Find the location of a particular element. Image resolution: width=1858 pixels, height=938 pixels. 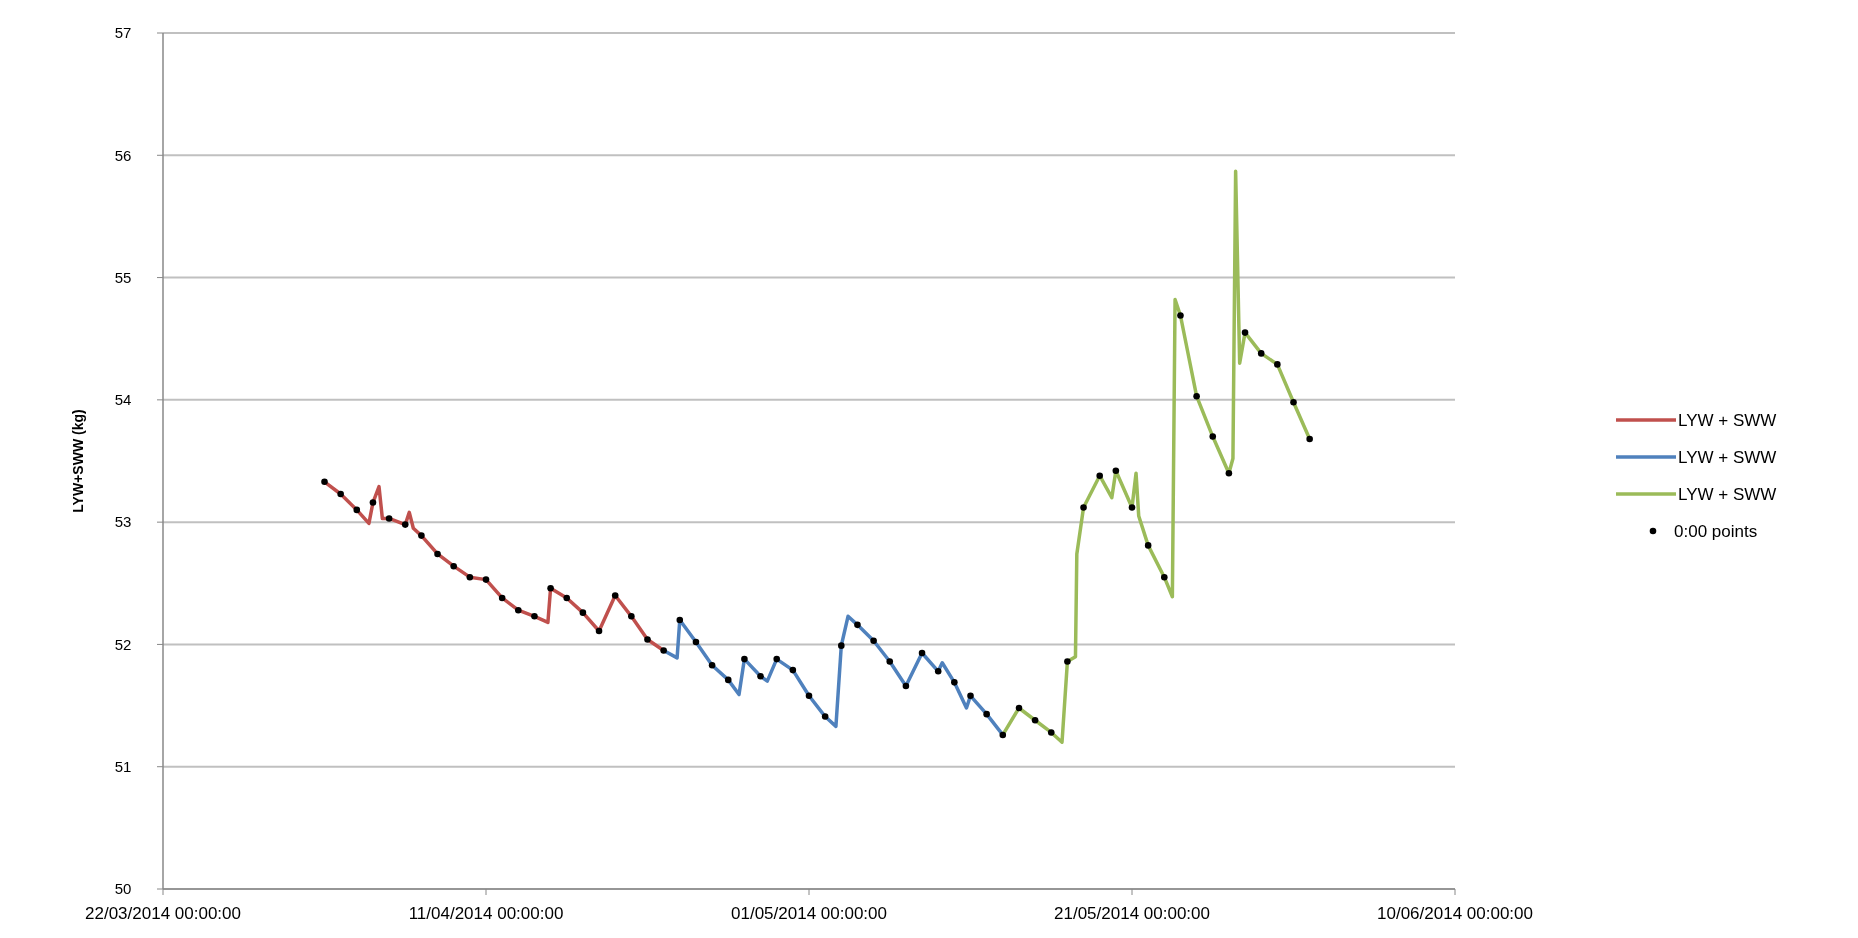

y-tick-label: 50 is located at coordinates (123, 889).